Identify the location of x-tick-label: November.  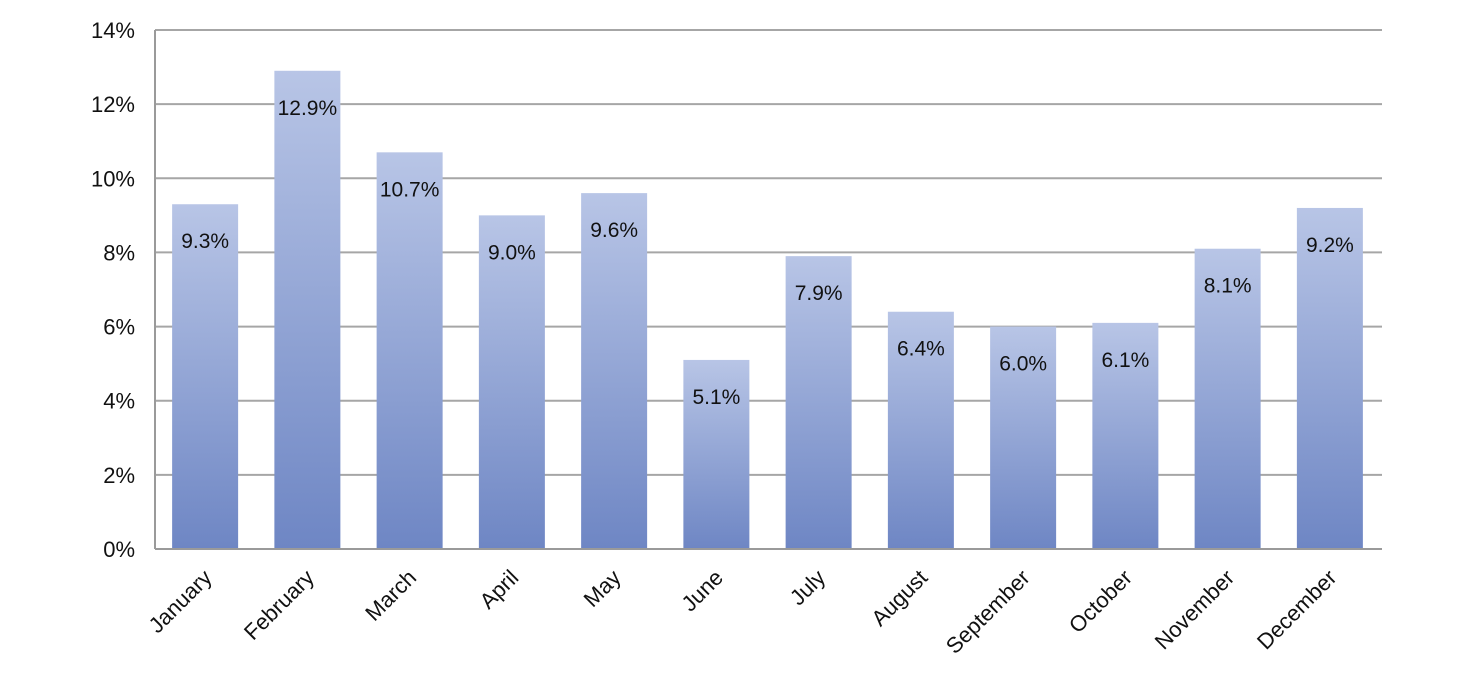
(1194, 609).